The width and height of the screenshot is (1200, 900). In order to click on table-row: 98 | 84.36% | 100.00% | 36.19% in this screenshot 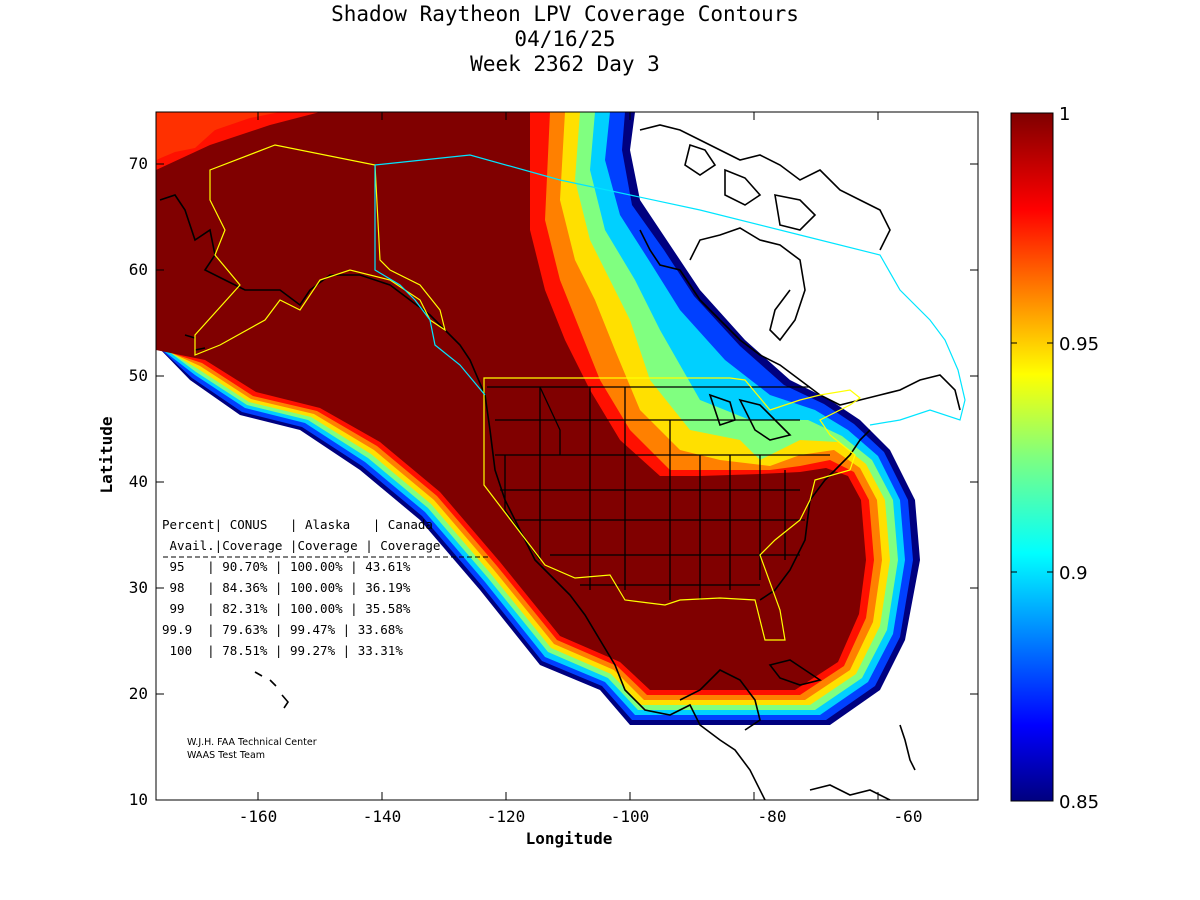, I will do `click(286, 587)`.